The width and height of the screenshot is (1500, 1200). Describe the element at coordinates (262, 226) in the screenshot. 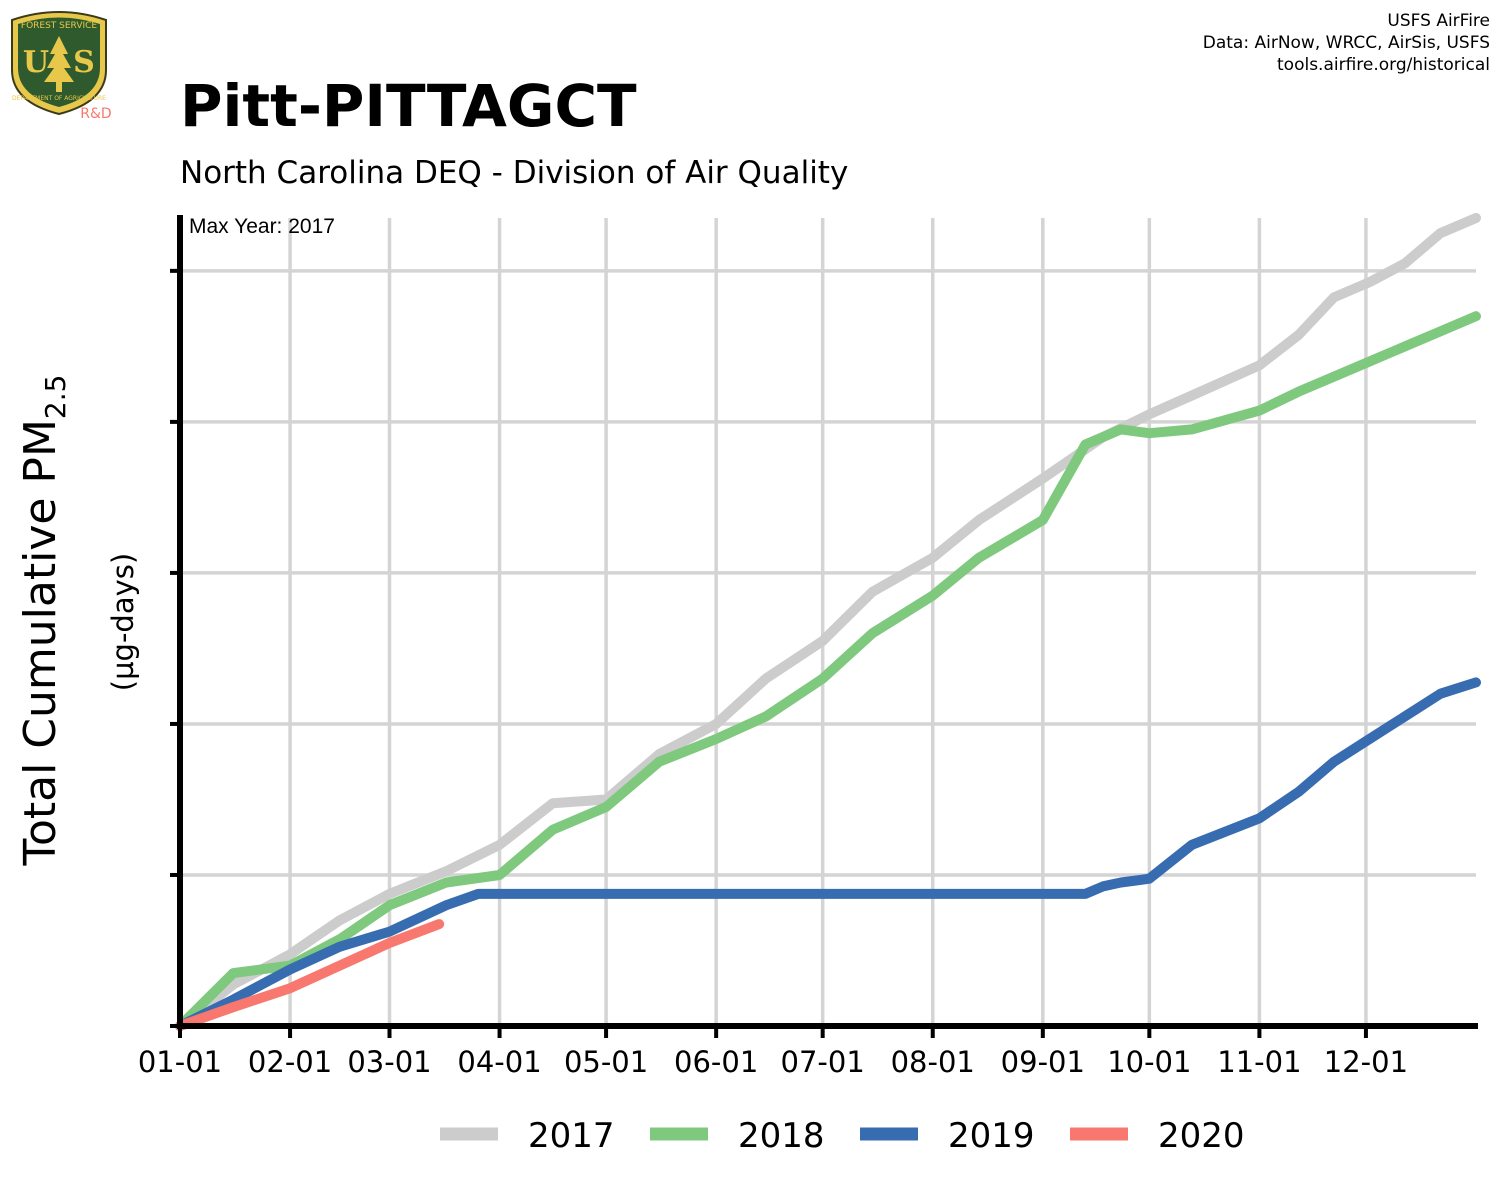

I see `max-year-annotation: Max Year: 2017` at that location.